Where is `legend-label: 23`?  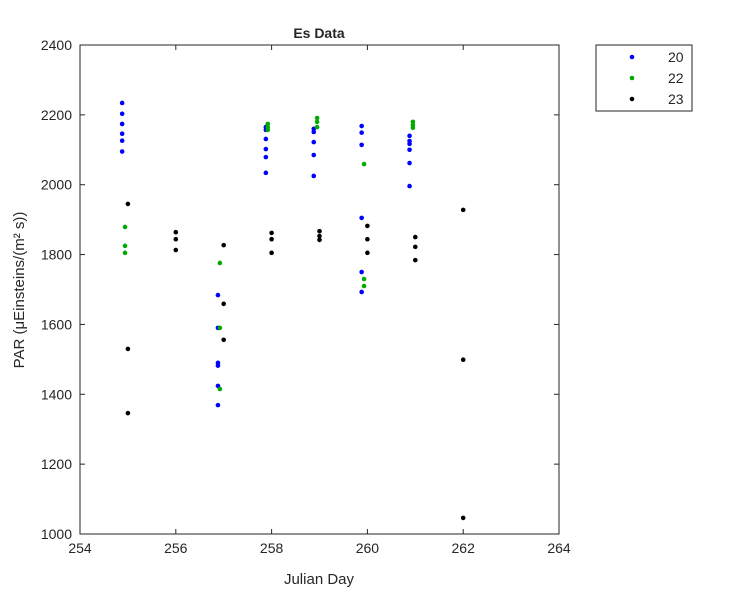
legend-label: 23 is located at coordinates (676, 99).